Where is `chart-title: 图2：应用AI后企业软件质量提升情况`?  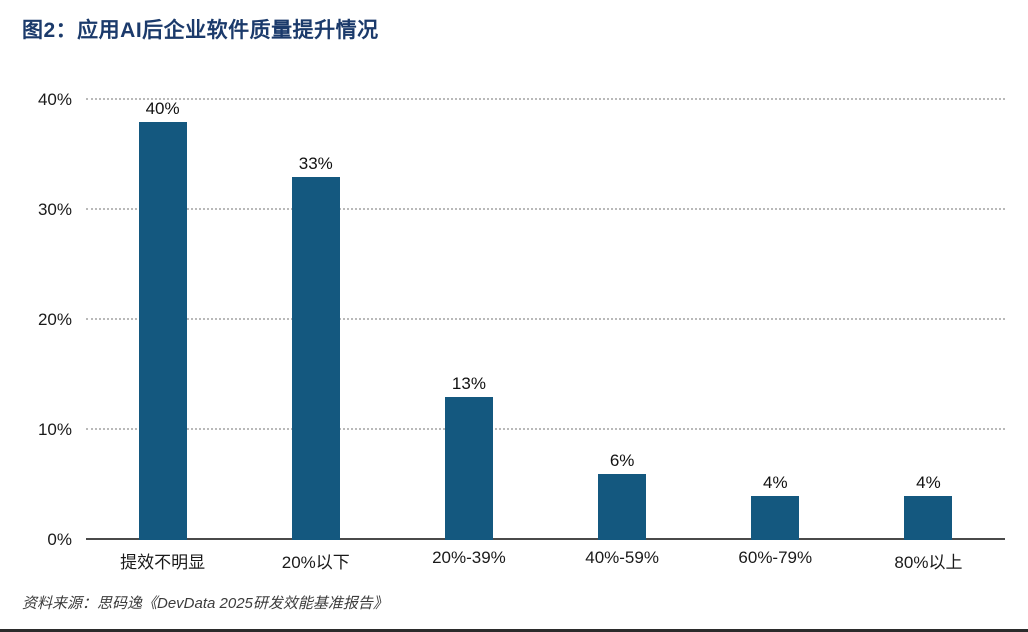 chart-title: 图2：应用AI后企业软件质量提升情况 is located at coordinates (200, 30).